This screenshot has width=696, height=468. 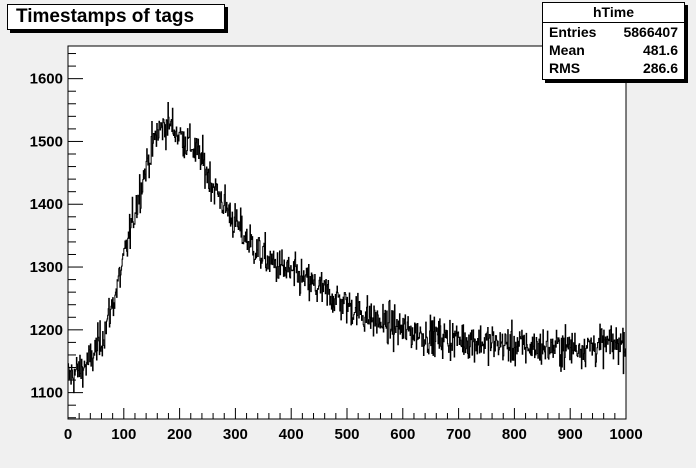 What do you see at coordinates (46, 141) in the screenshot?
I see `y-tick-label: 1500` at bounding box center [46, 141].